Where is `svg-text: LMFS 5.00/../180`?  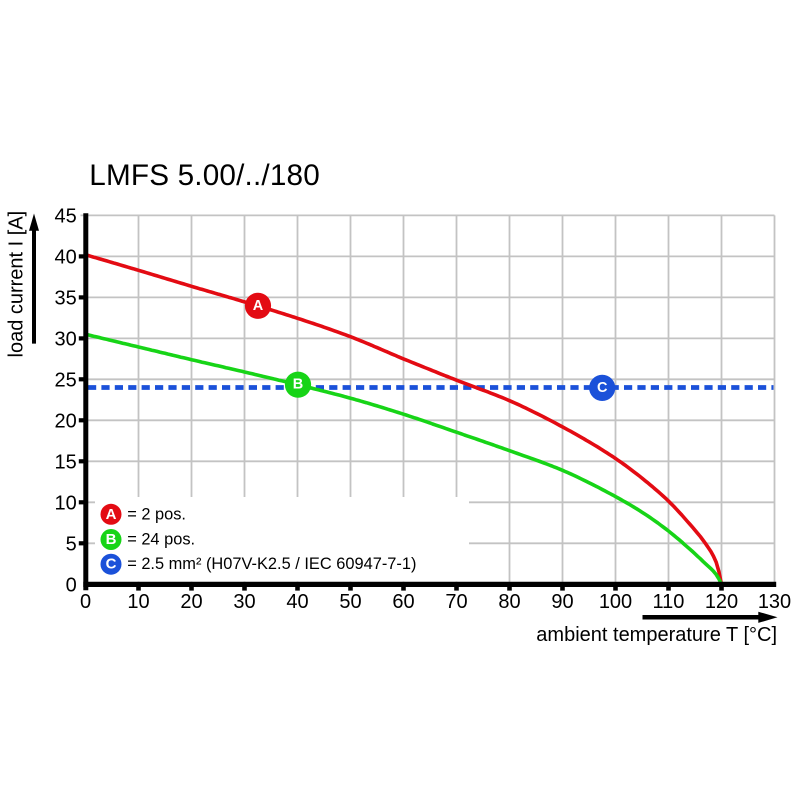 svg-text: LMFS 5.00/../180 is located at coordinates (204, 175).